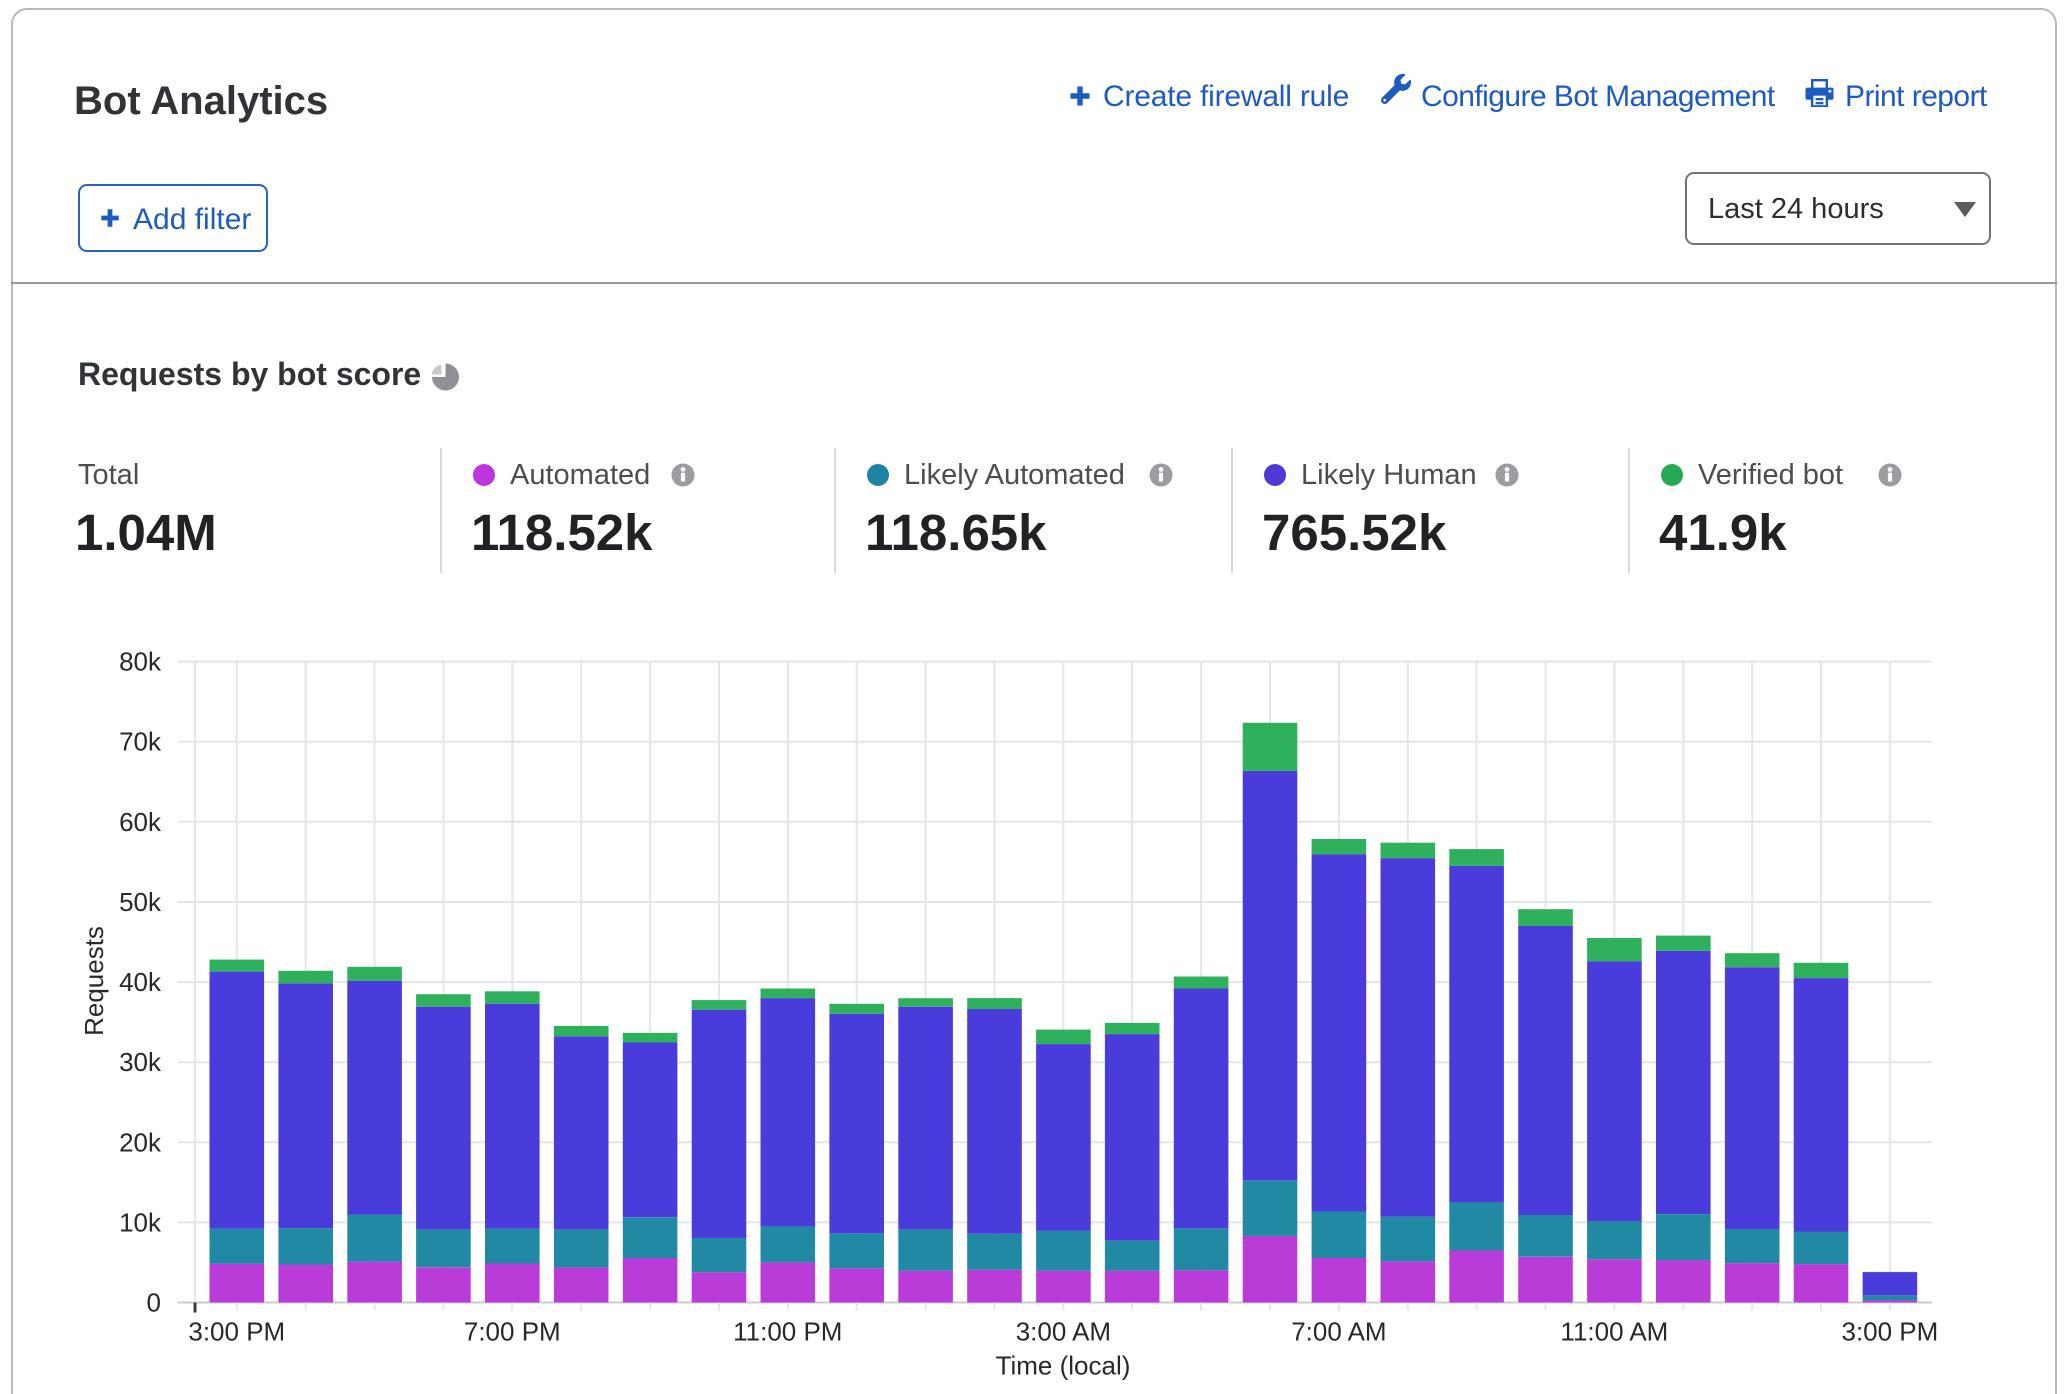  I want to click on svg-text: 20k, so click(140, 1142).